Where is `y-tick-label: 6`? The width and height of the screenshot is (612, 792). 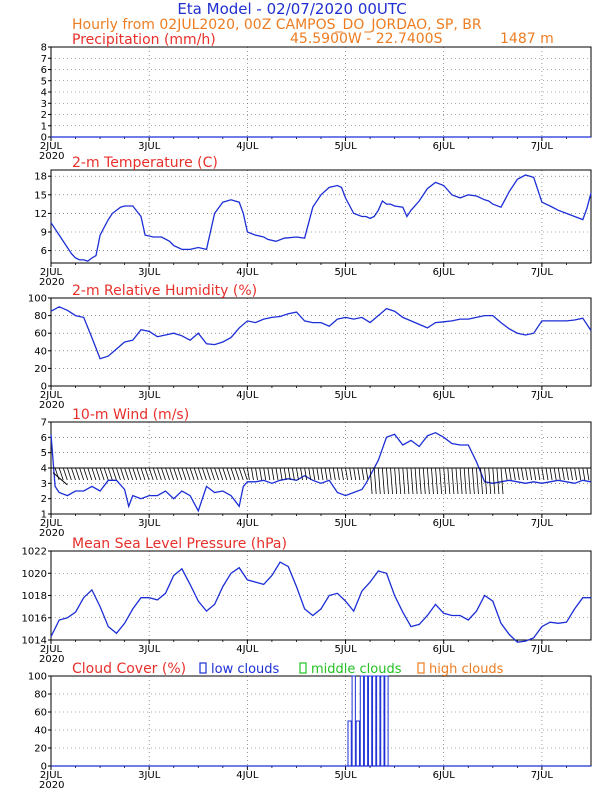 y-tick-label: 6 is located at coordinates (44, 70).